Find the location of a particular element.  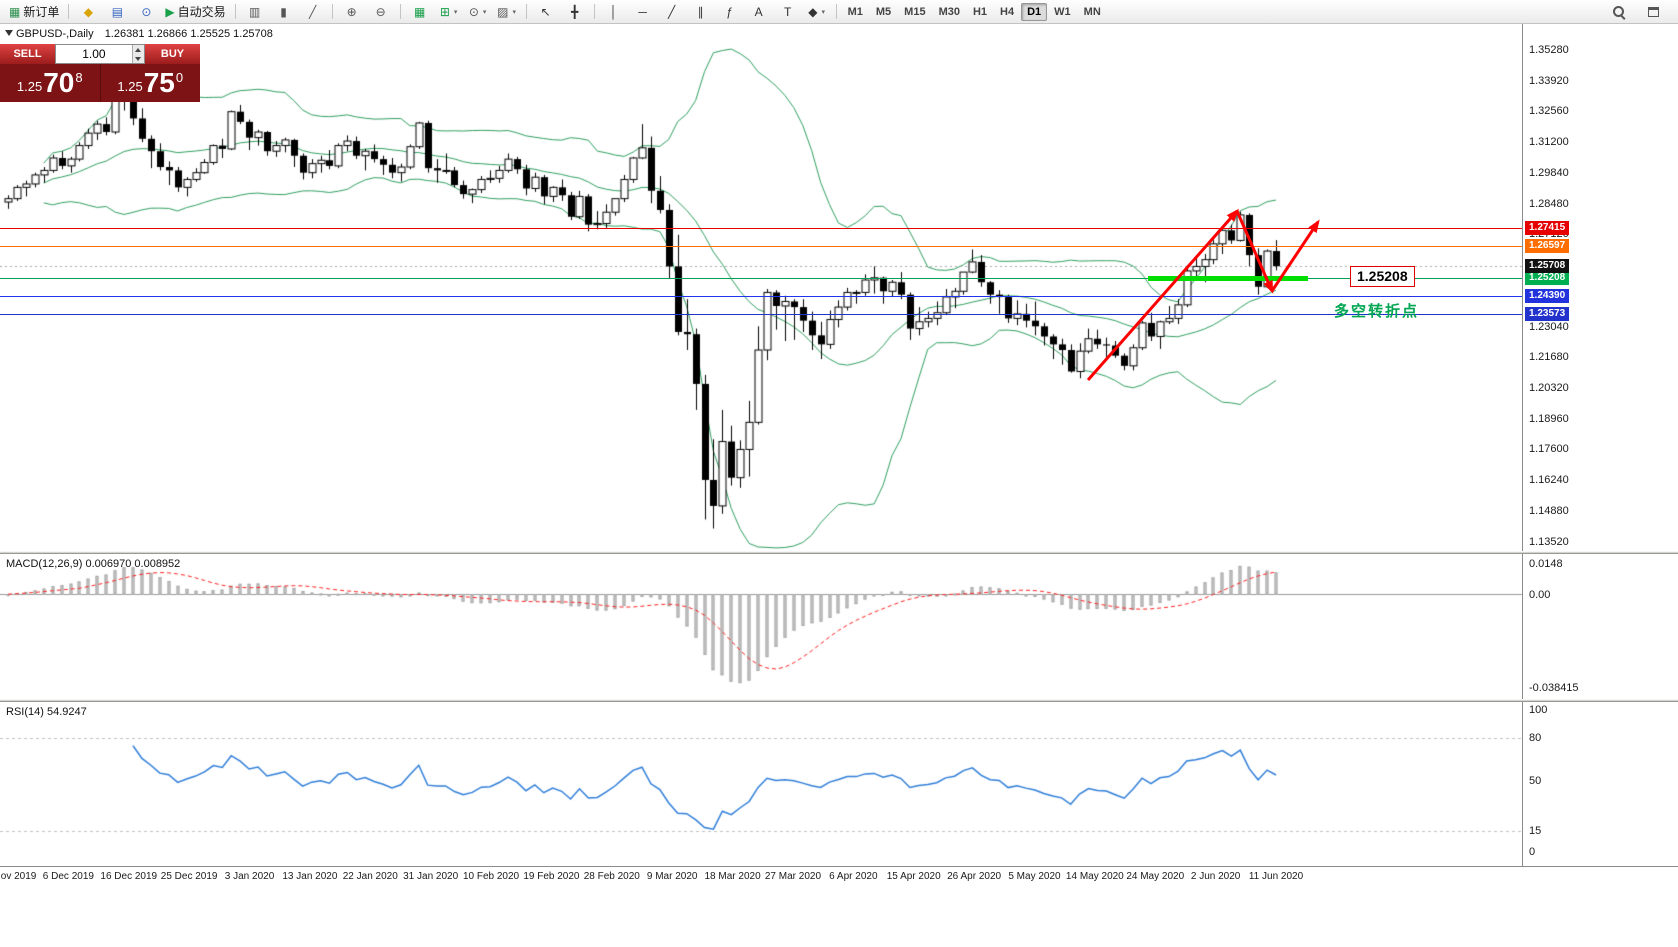

macd-canvas is located at coordinates (761, 626).